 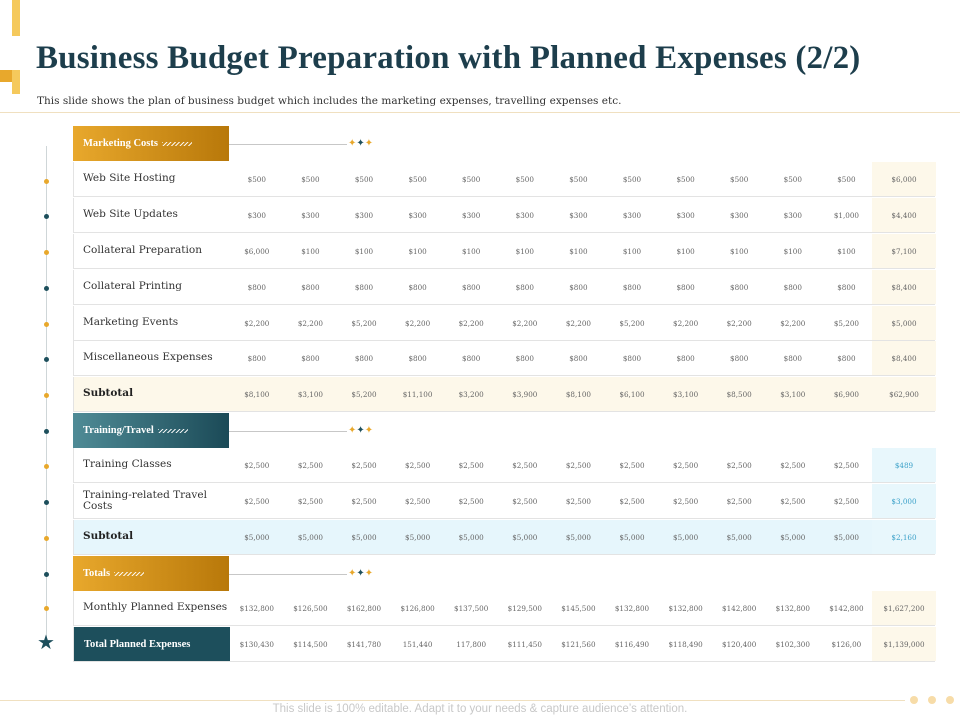 I want to click on table-cell: $11,100, so click(x=417, y=394).